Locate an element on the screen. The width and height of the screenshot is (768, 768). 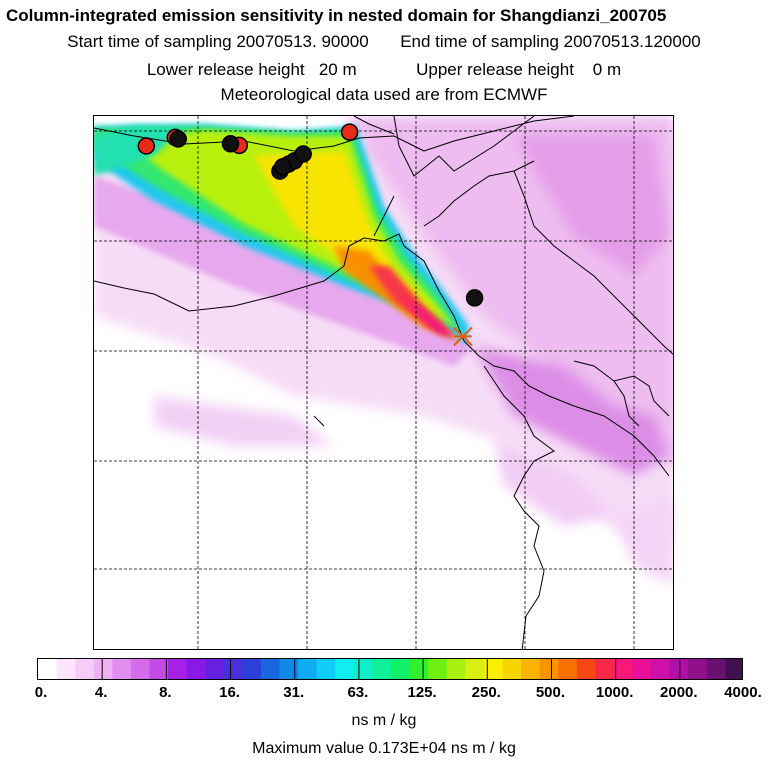
colorbar-tick-label: 4. is located at coordinates (101, 692).